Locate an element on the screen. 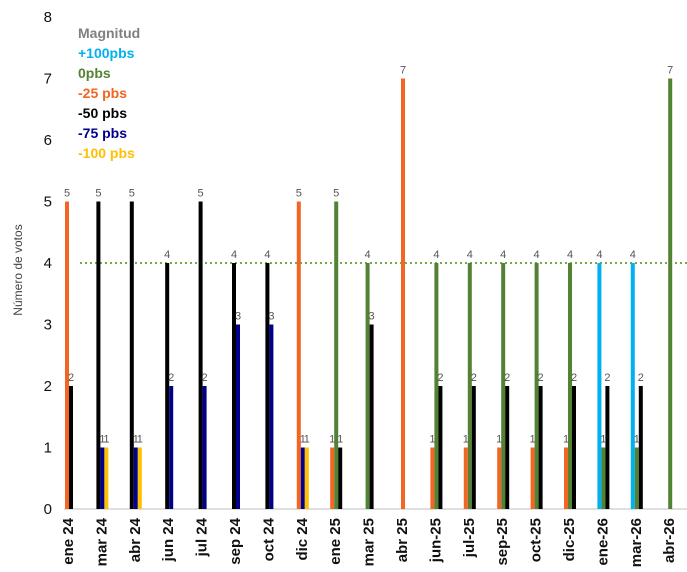 This screenshot has width=687, height=572. x-tick-label: ene 25 is located at coordinates (335, 541).